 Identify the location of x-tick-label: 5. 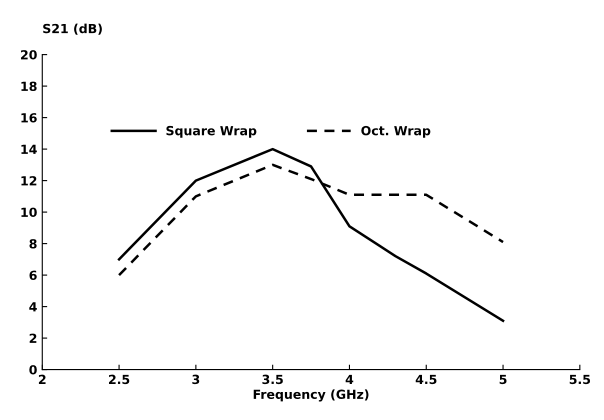
(503, 379).